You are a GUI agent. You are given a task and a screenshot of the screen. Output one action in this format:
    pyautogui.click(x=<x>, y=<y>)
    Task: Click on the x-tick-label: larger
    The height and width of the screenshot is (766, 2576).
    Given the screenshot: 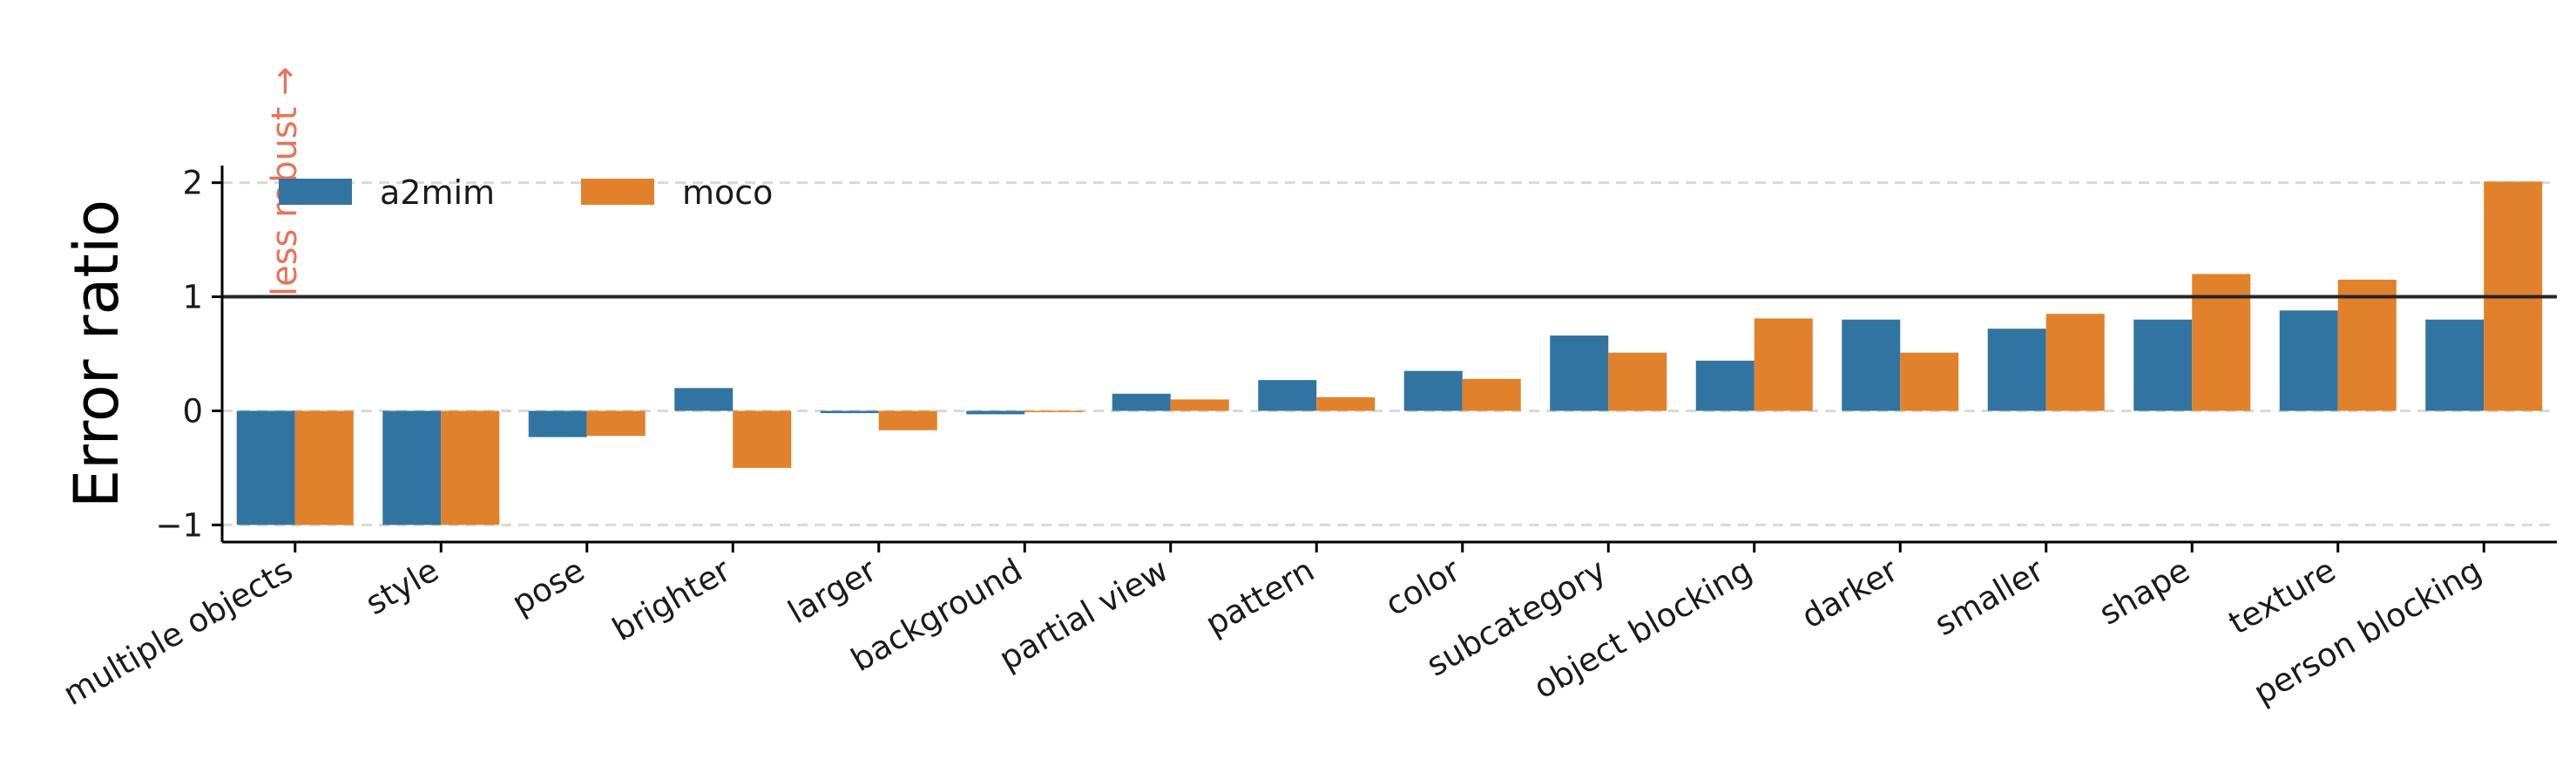 What is the action you would take?
    pyautogui.click(x=832, y=591)
    